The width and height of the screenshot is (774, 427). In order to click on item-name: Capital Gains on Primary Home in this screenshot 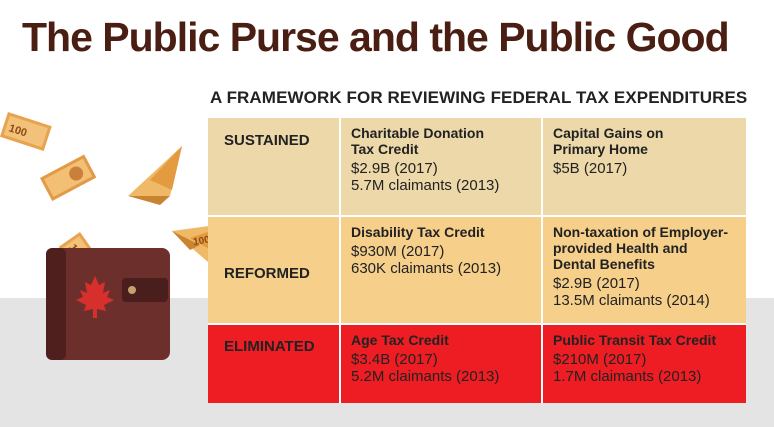, I will do `click(608, 141)`.